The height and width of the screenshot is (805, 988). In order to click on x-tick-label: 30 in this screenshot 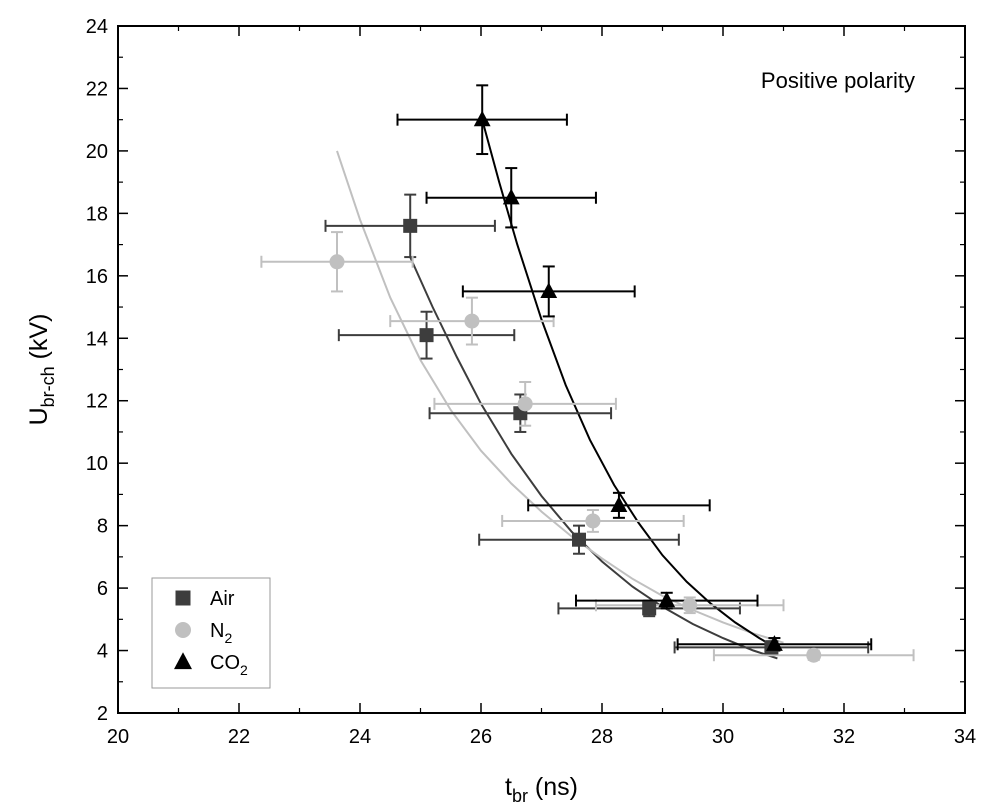, I will do `click(723, 737)`.